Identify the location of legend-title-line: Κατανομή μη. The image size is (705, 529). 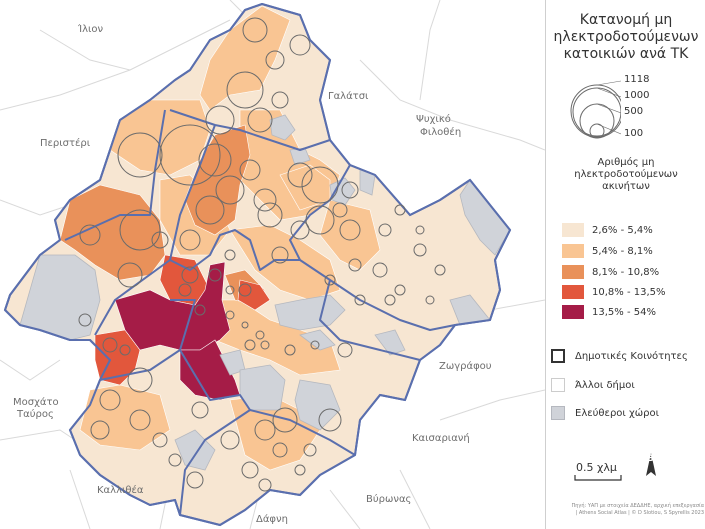
(626, 20).